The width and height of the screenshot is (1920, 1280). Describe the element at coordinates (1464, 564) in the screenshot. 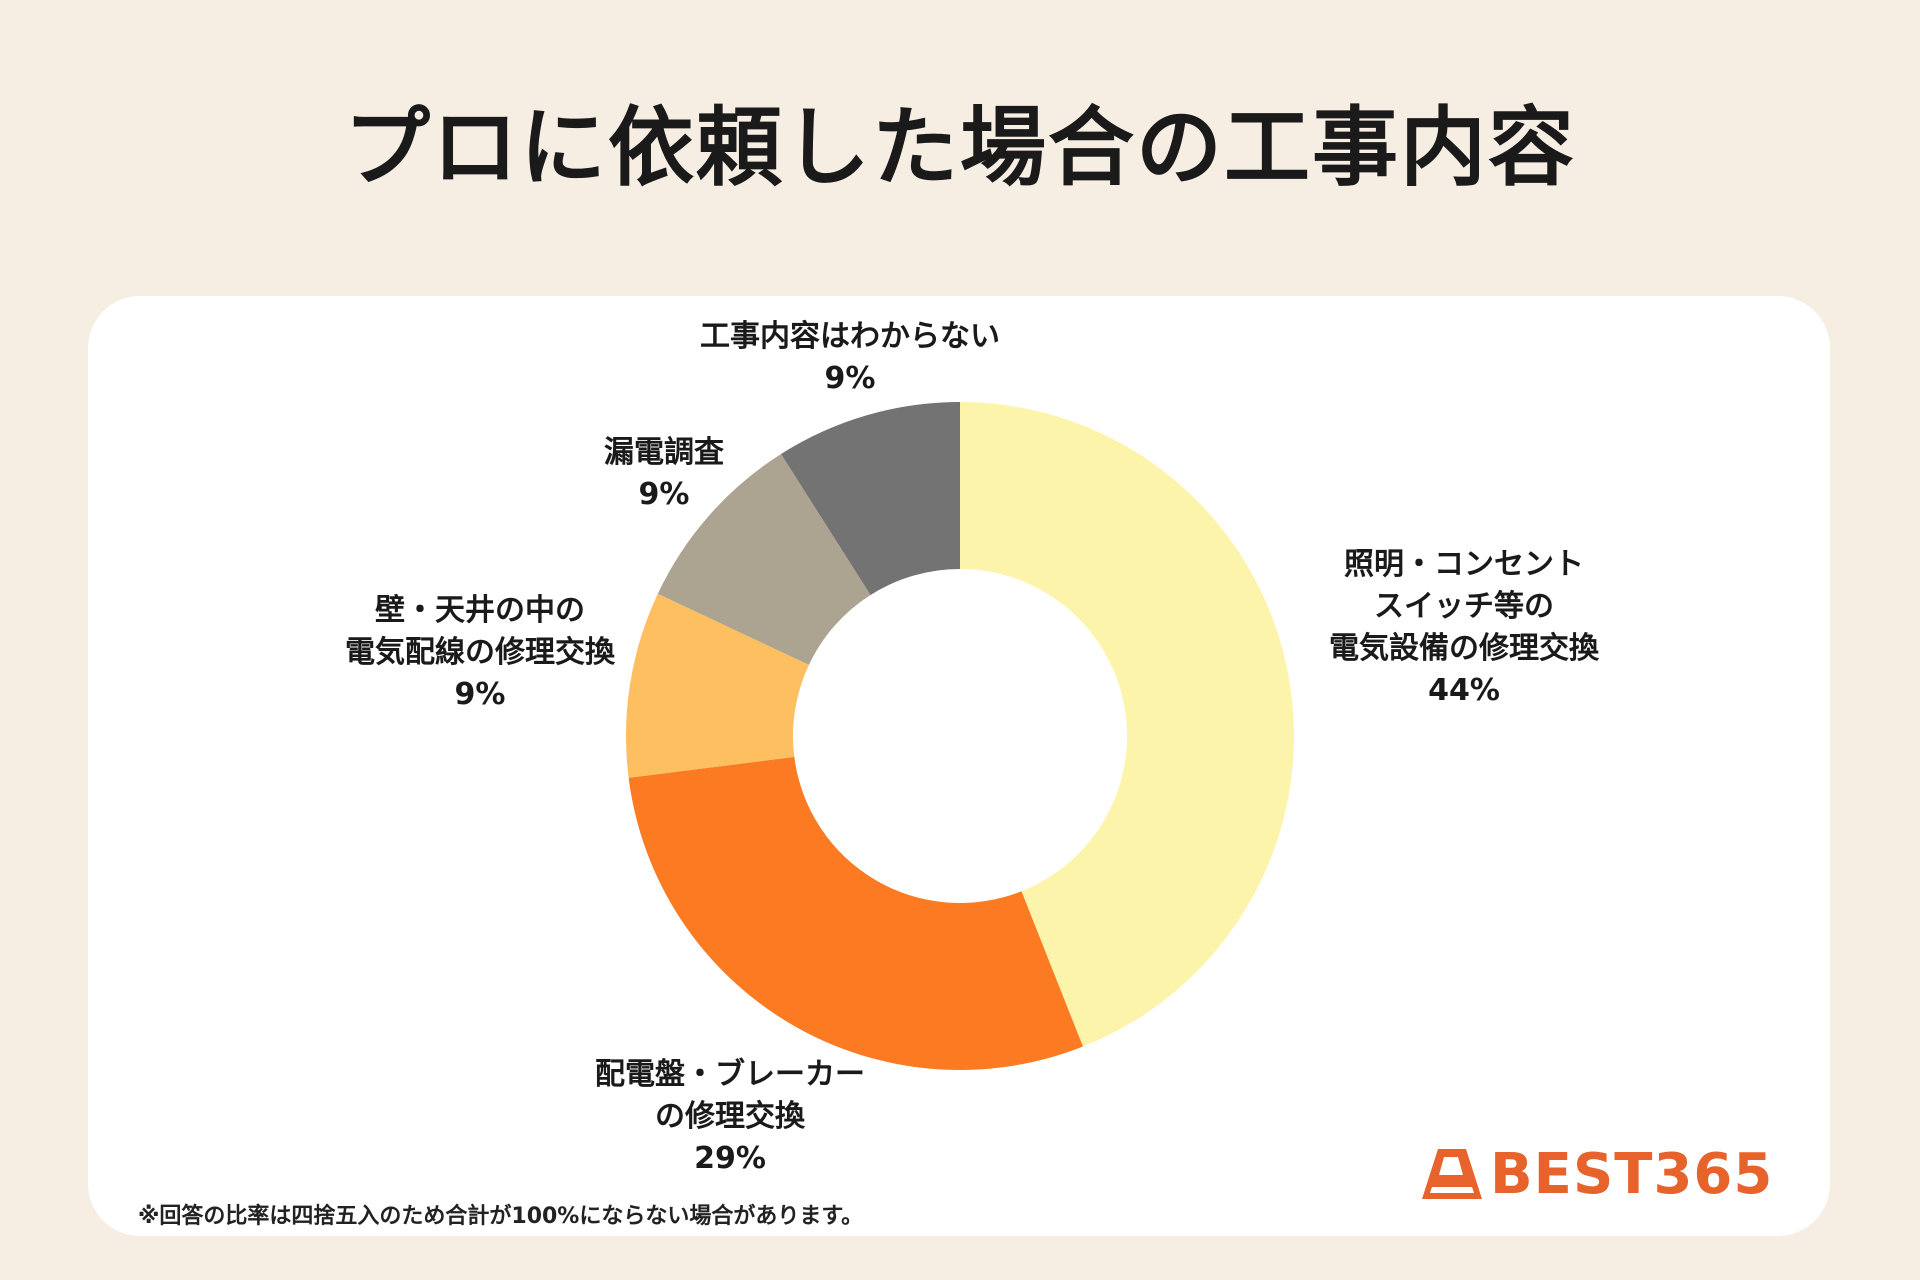

I see `label-line: 照明・コンセント` at that location.